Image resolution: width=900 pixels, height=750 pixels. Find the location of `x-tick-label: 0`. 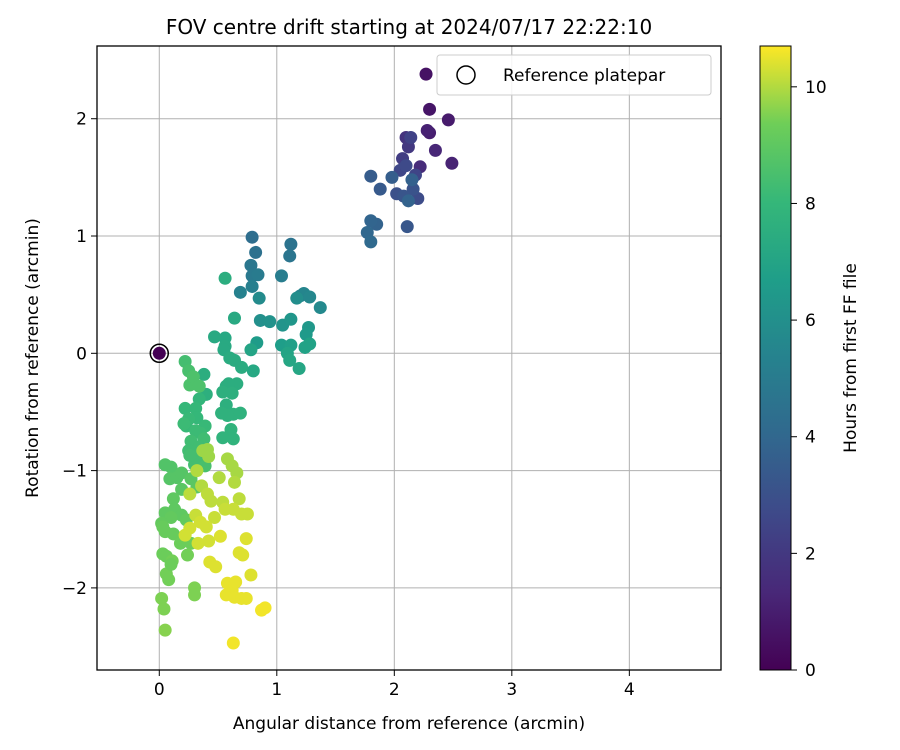

x-tick-label: 0 is located at coordinates (159, 690).